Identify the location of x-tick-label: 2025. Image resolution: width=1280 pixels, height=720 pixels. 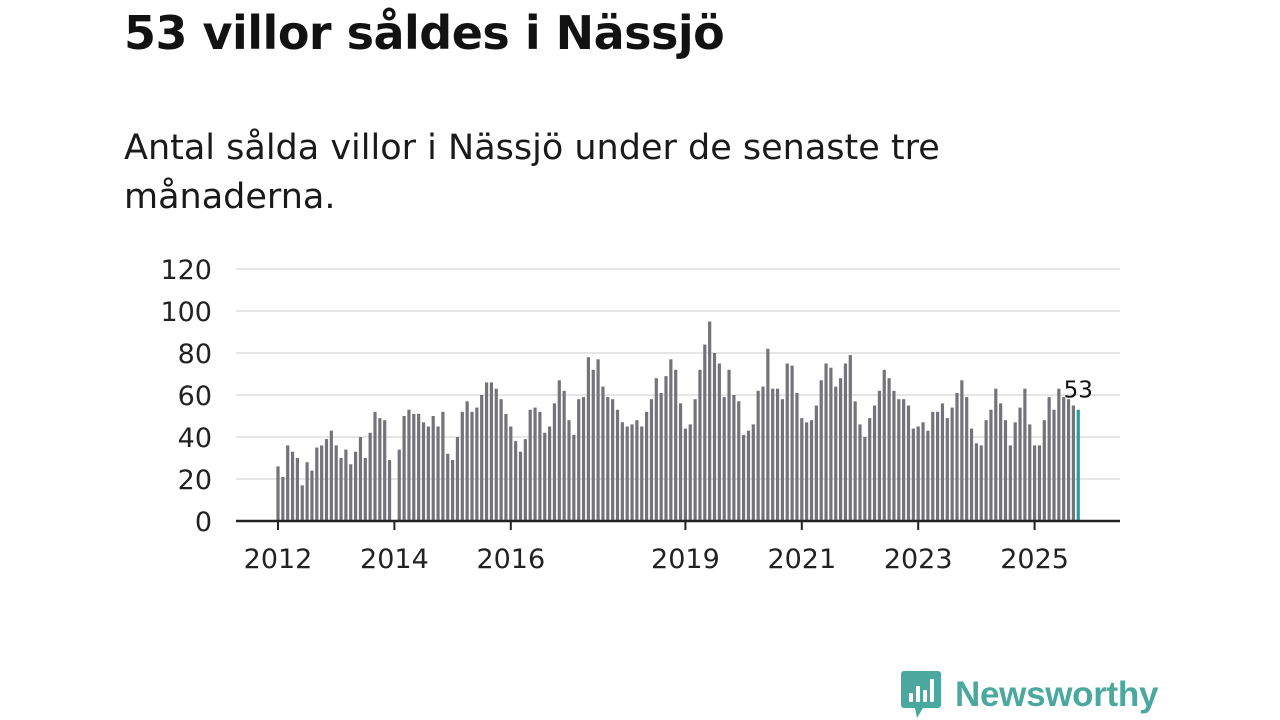
(1034, 559).